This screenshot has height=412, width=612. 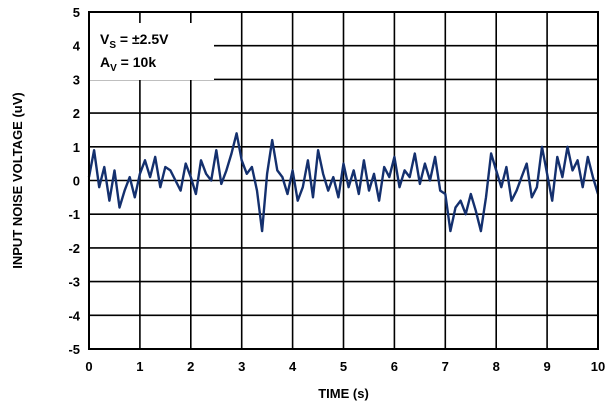 I want to click on x-tick-label: 8, so click(x=496, y=366).